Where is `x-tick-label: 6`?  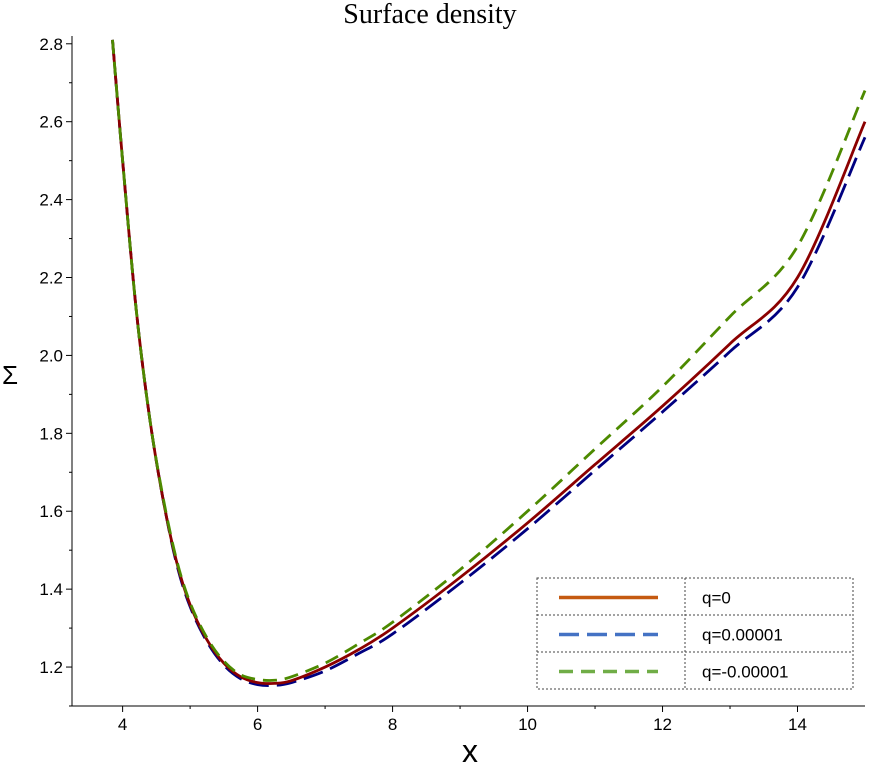
x-tick-label: 6 is located at coordinates (257, 724).